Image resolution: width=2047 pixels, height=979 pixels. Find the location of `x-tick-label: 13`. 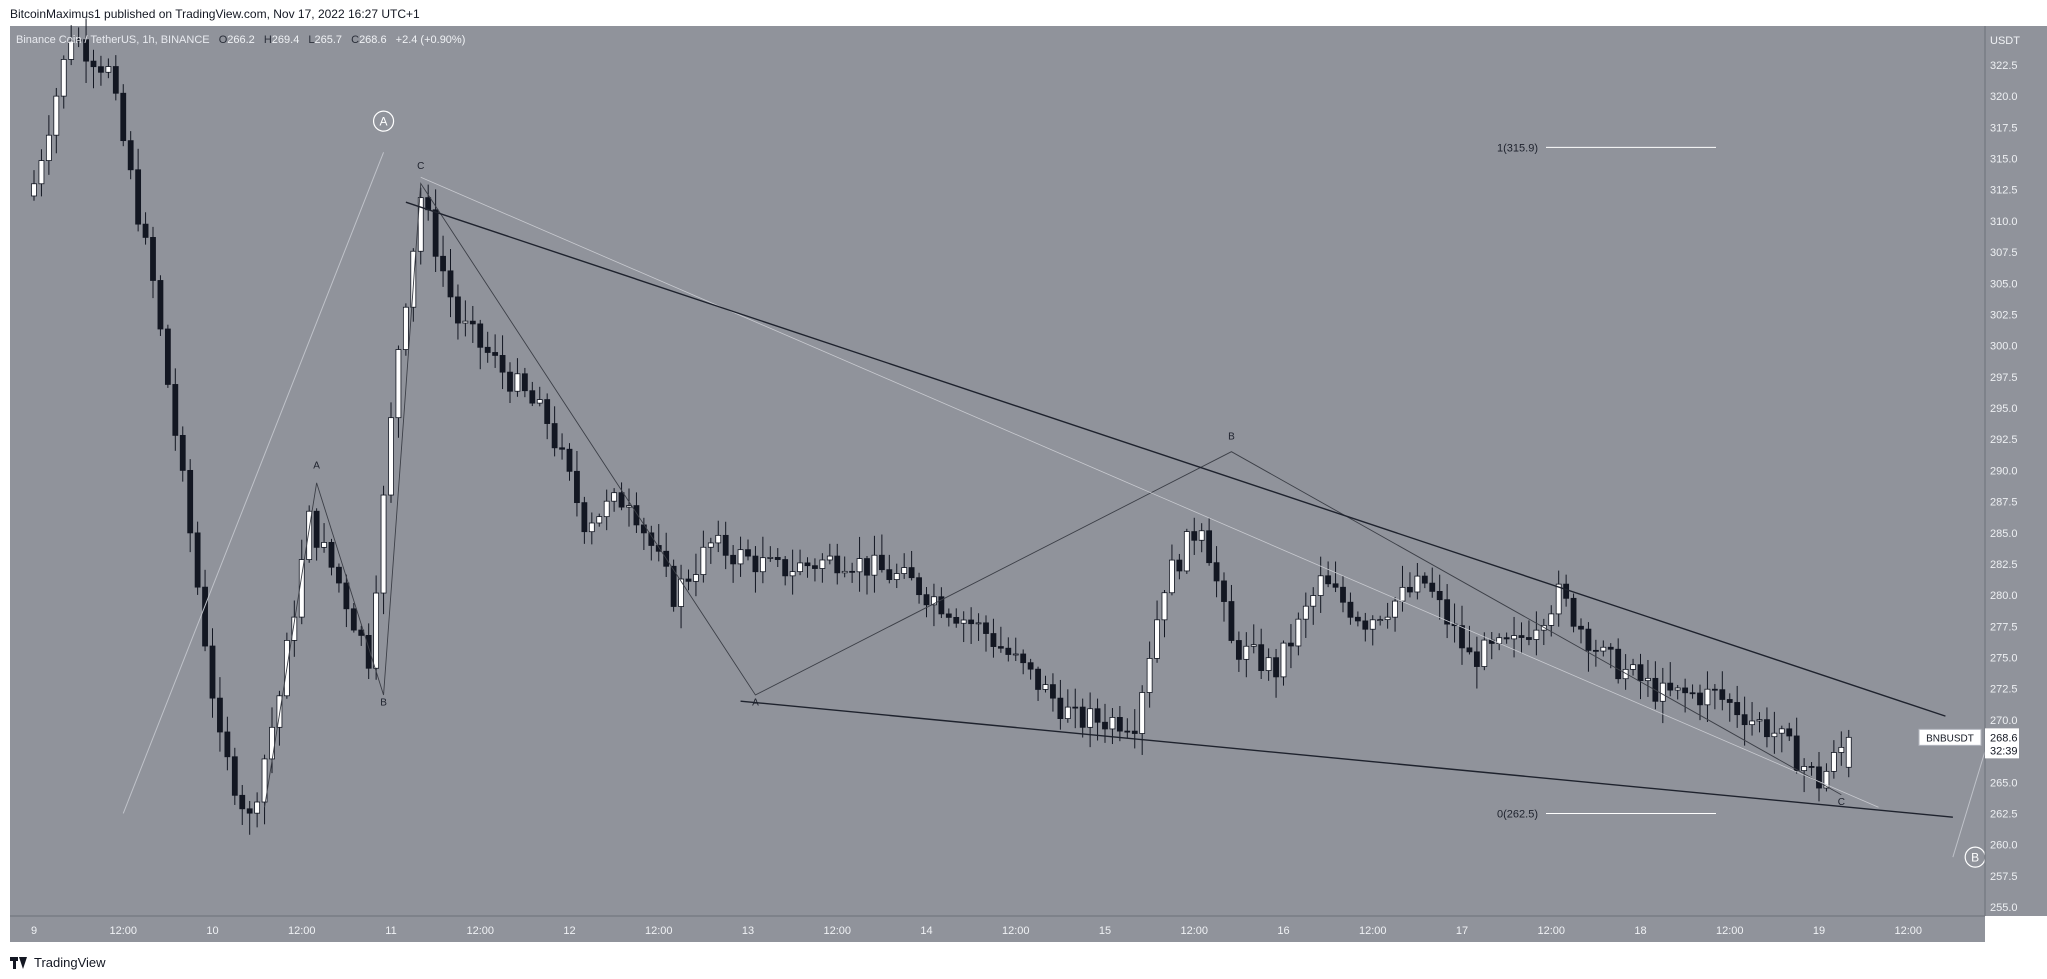

x-tick-label: 13 is located at coordinates (748, 931).